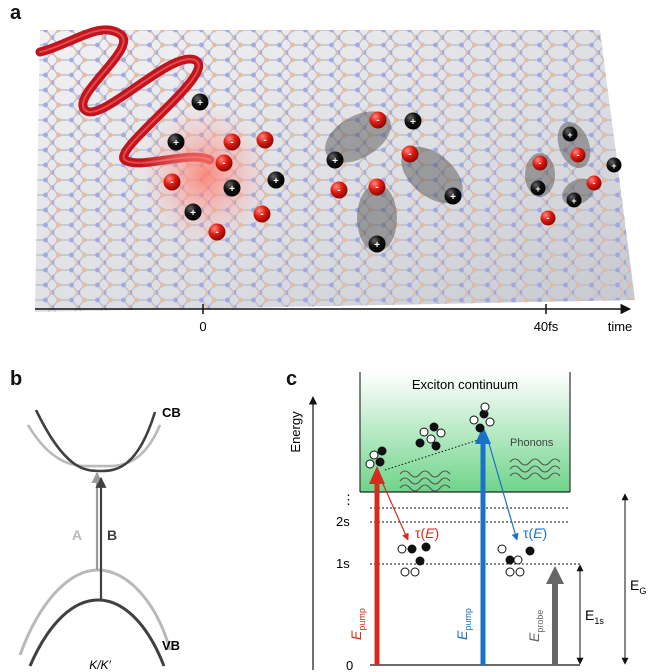 This screenshot has height=672, width=649. What do you see at coordinates (480, 475) in the screenshot?
I see `phonon-waves` at bounding box center [480, 475].